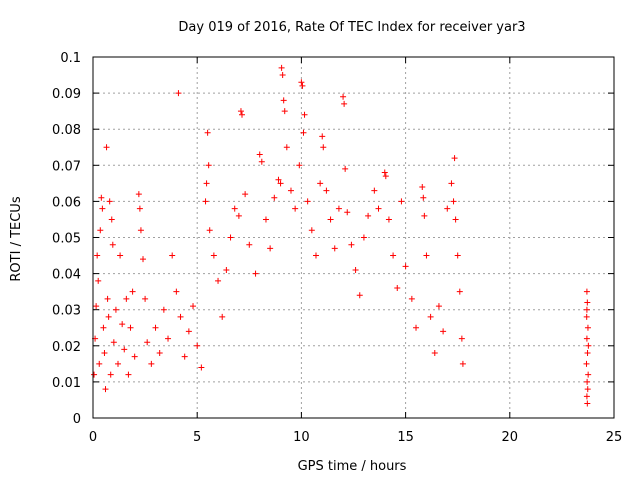 The height and width of the screenshot is (480, 640). What do you see at coordinates (66, 383) in the screenshot?
I see `y-tick-label: 0.01` at bounding box center [66, 383].